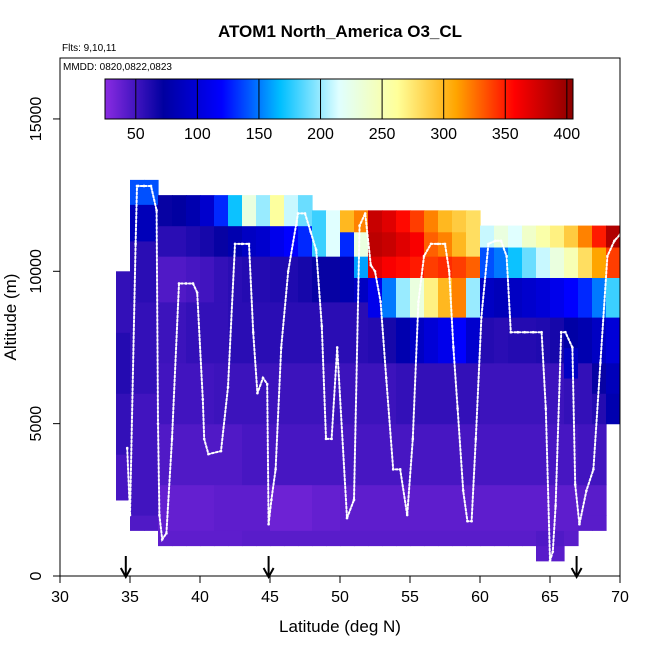 Image resolution: width=650 pixels, height=650 pixels. I want to click on x-tick-label: 60, so click(480, 597).